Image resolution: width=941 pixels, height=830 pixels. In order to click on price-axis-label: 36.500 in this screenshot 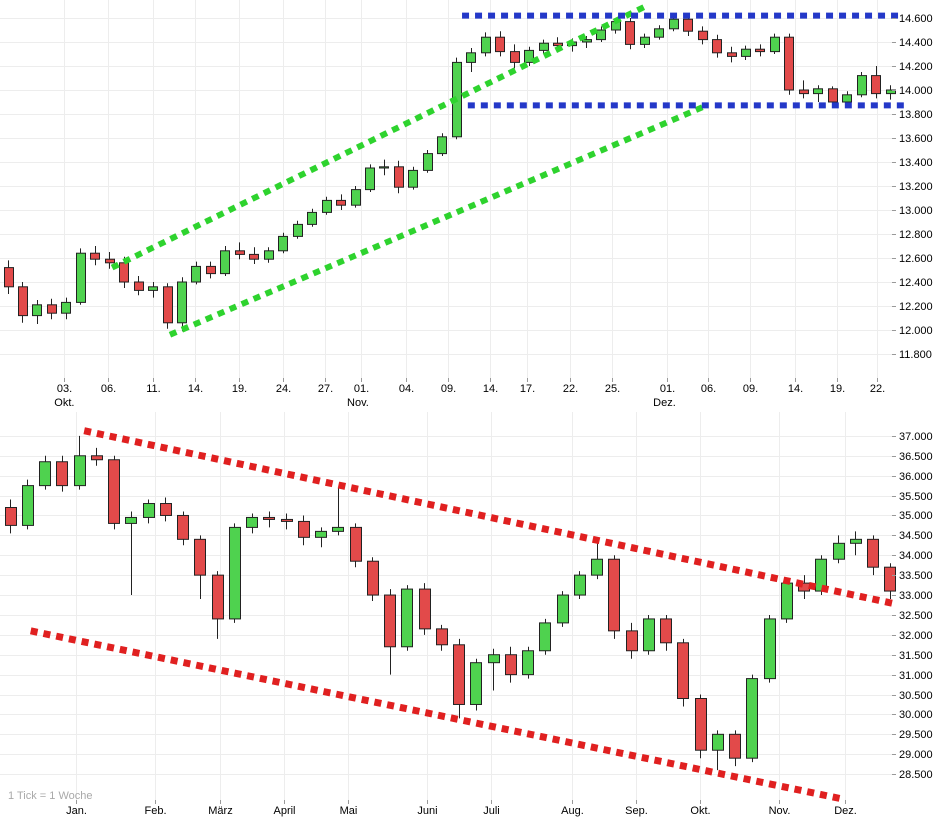, I will do `click(916, 457)`.